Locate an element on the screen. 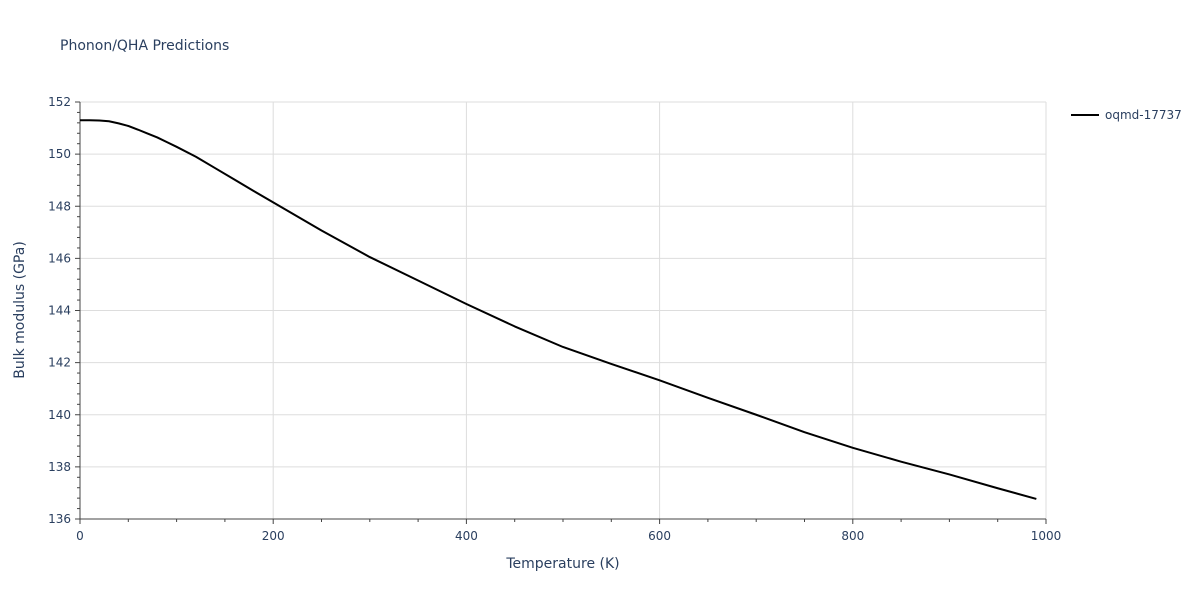 This screenshot has width=1200, height=600. legend: oqmd-17737 is located at coordinates (1126, 115).